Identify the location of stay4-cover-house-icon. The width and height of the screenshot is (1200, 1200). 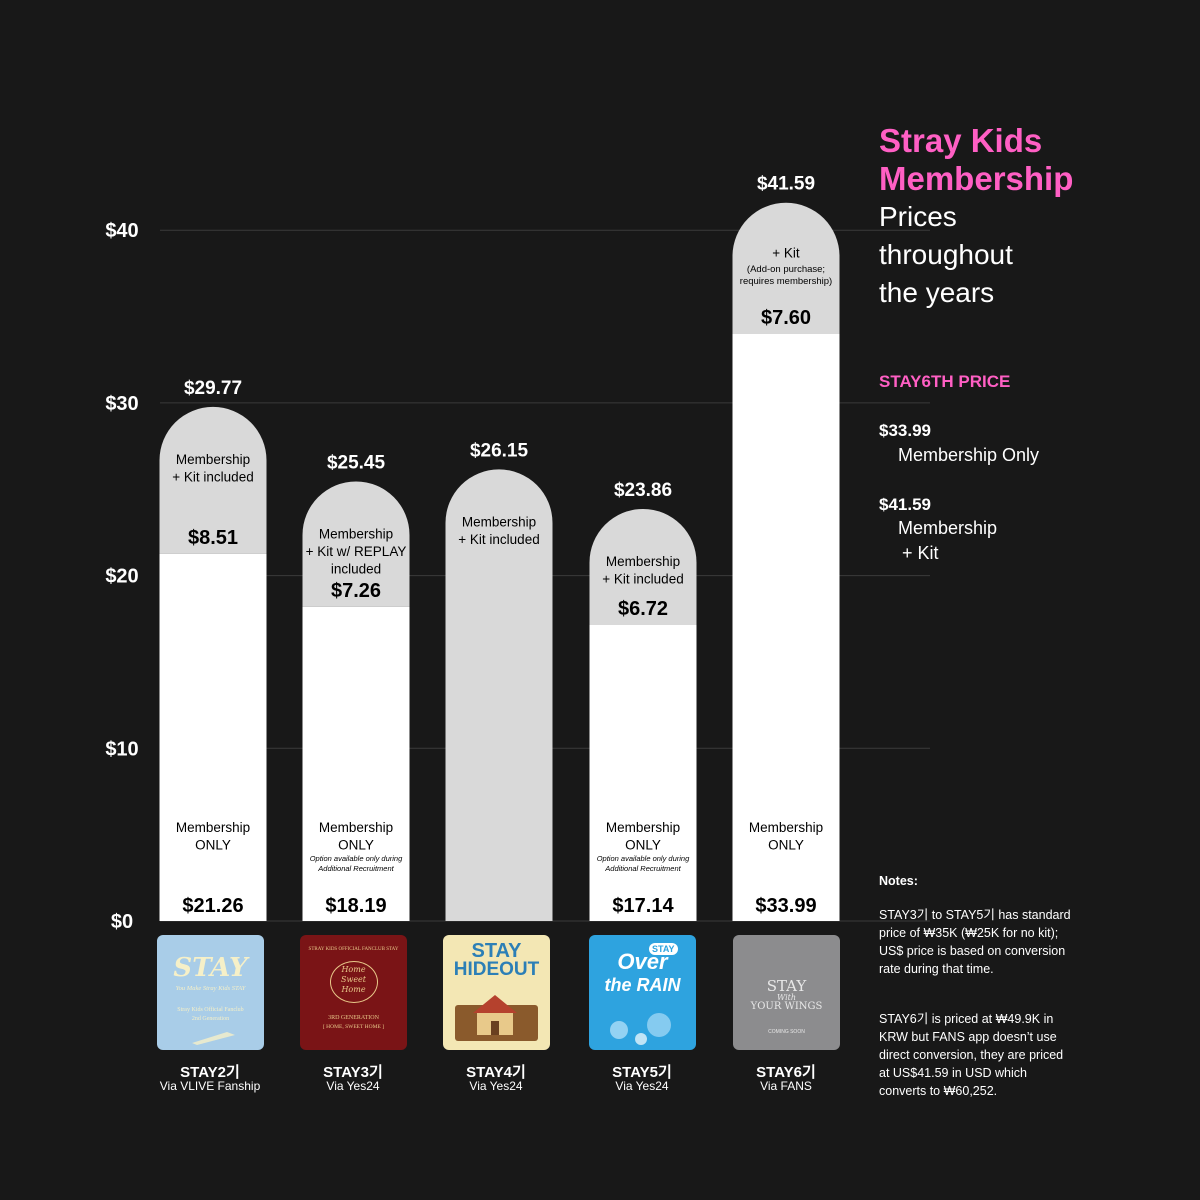
(496, 1018).